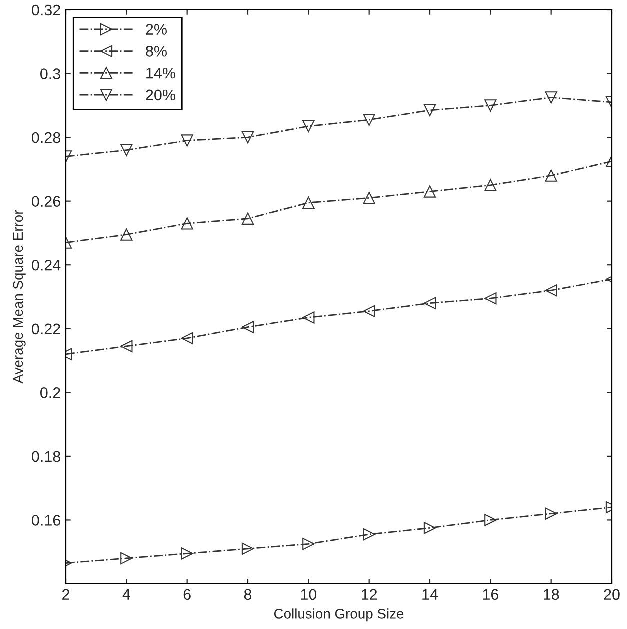 This screenshot has width=627, height=629. What do you see at coordinates (66, 594) in the screenshot?
I see `x-tick-label: 2` at bounding box center [66, 594].